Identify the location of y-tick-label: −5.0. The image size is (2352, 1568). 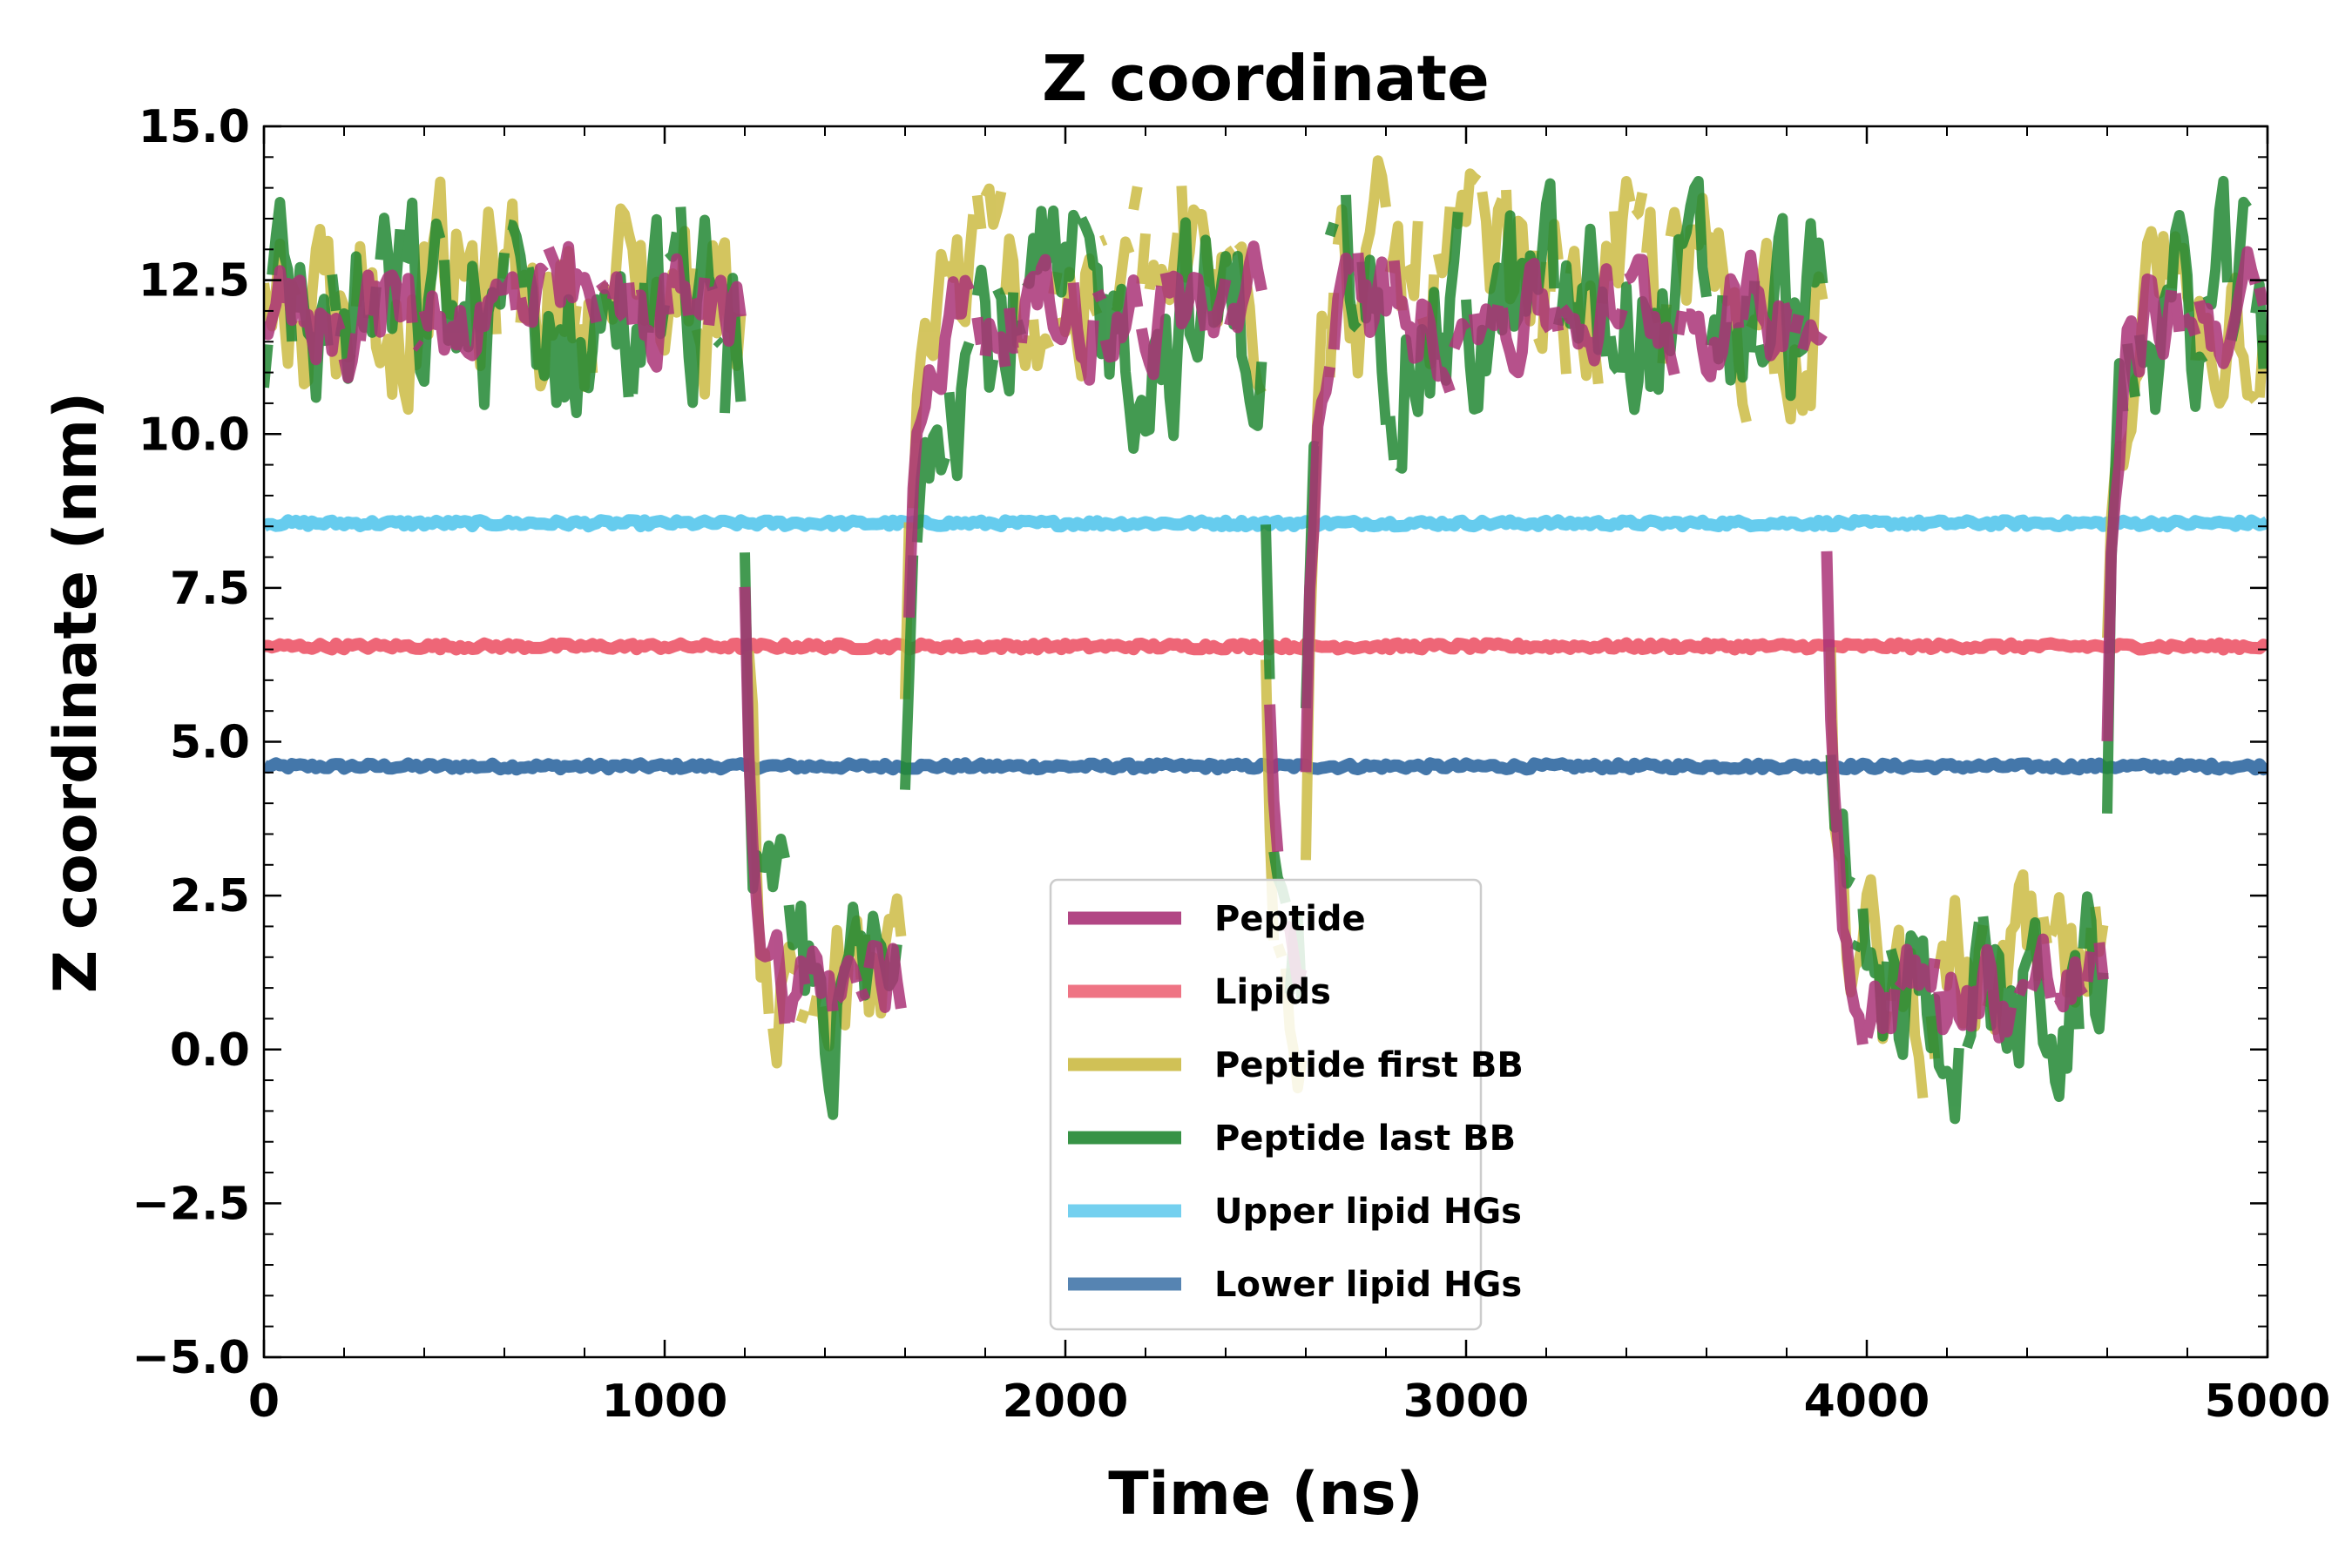
(191, 1358).